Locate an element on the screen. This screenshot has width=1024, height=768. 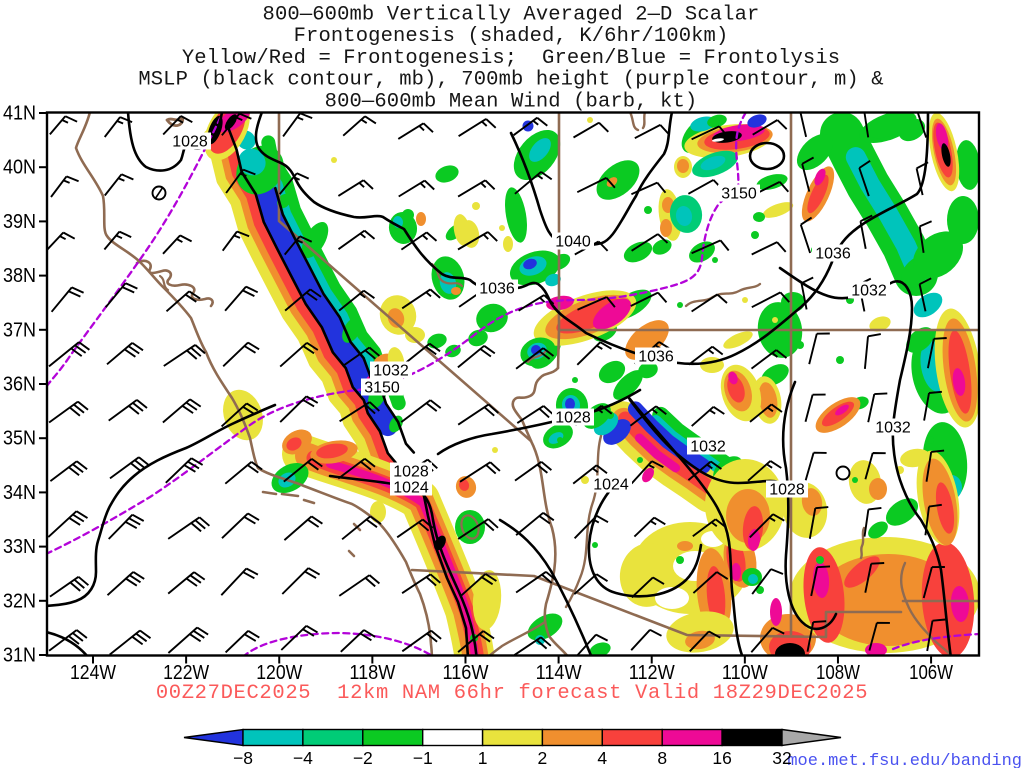
svg-text: 800—600mb Mean Wind (barb, kt) is located at coordinates (511, 101).